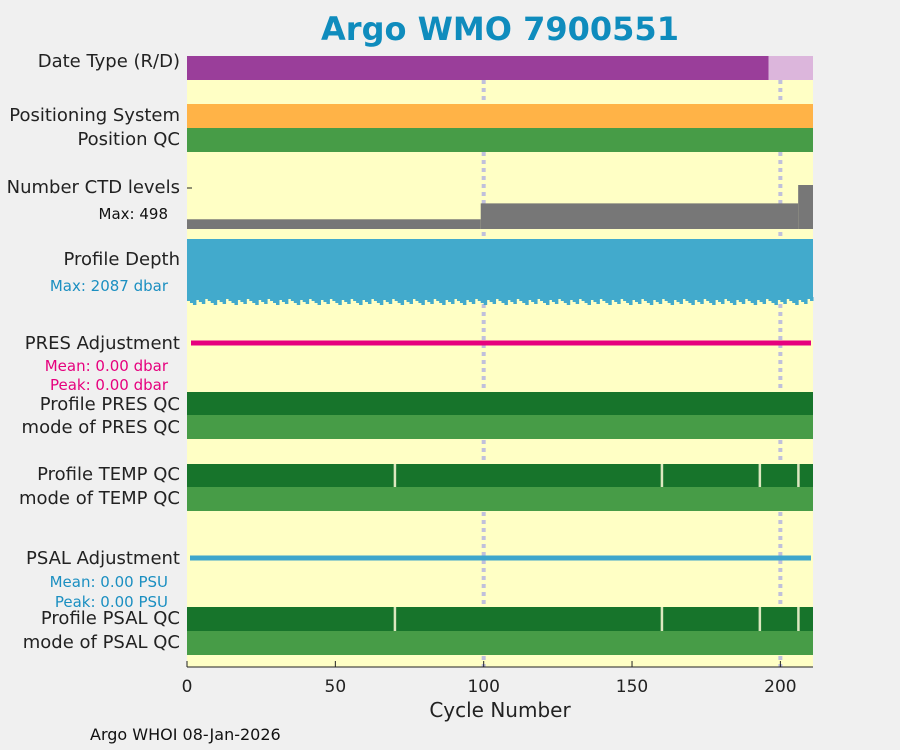  Describe the element at coordinates (100, 427) in the screenshot. I see `label-pres-mode: mode of PRES QC` at that location.